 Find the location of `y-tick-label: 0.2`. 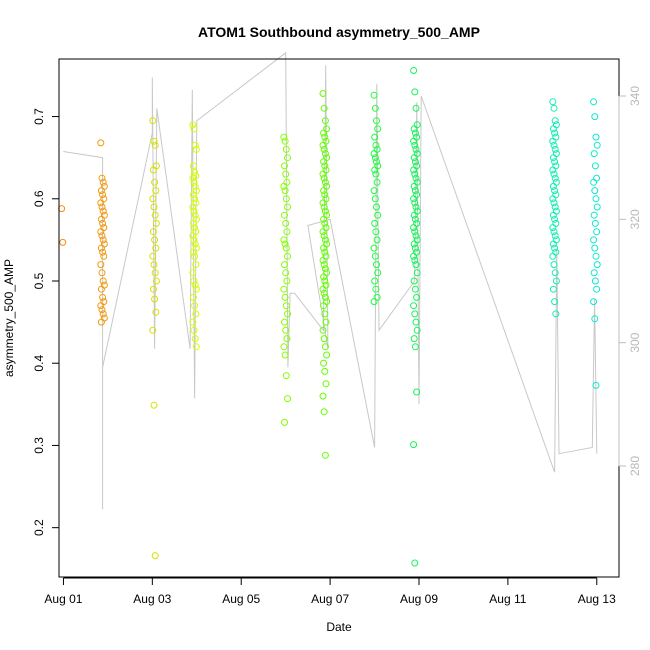

y-tick-label: 0.2 is located at coordinates (39, 527).